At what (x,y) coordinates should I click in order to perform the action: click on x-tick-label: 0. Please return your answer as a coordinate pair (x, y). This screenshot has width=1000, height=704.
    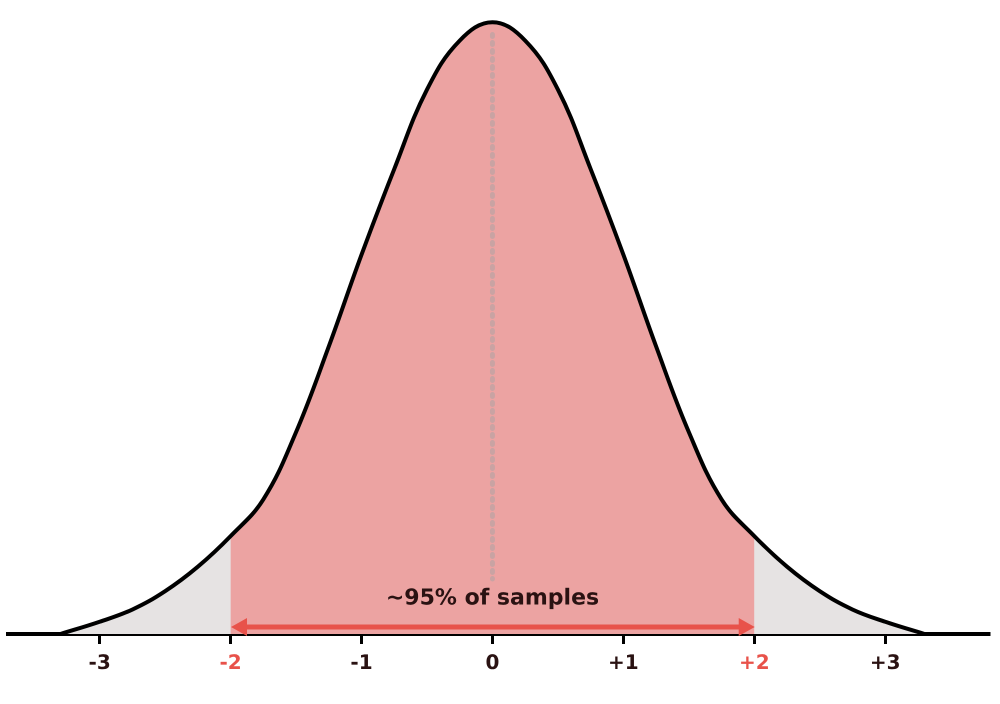
    Looking at the image, I should click on (492, 662).